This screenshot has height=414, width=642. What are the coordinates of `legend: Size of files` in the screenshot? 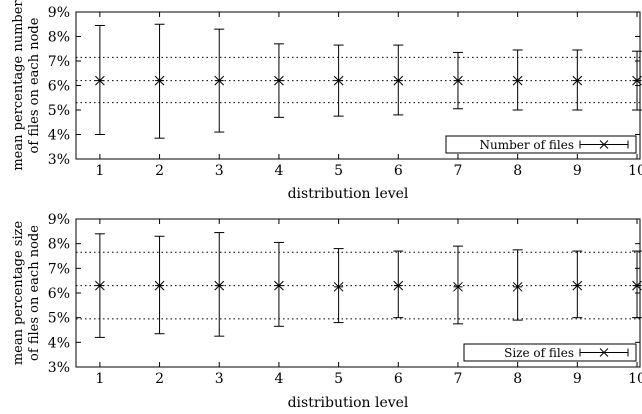 It's located at (550, 352).